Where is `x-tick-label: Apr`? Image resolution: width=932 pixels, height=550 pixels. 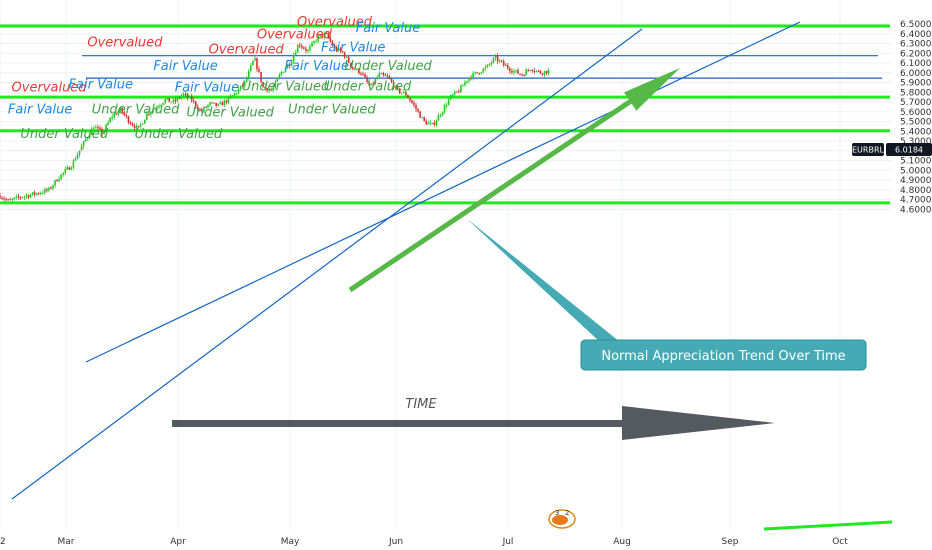
x-tick-label: Apr is located at coordinates (178, 542).